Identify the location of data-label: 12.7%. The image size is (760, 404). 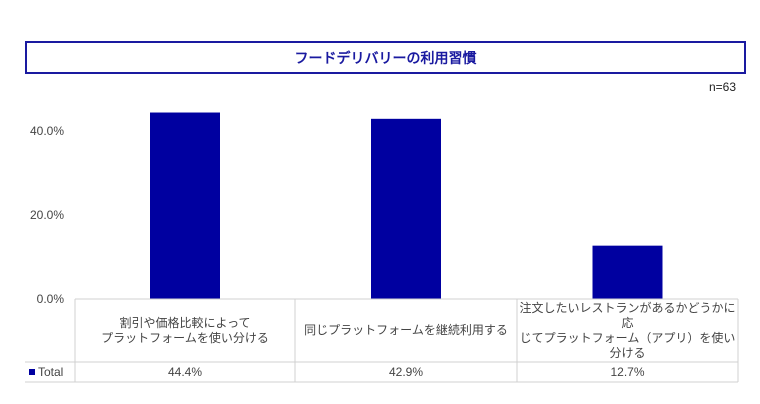
(627, 371).